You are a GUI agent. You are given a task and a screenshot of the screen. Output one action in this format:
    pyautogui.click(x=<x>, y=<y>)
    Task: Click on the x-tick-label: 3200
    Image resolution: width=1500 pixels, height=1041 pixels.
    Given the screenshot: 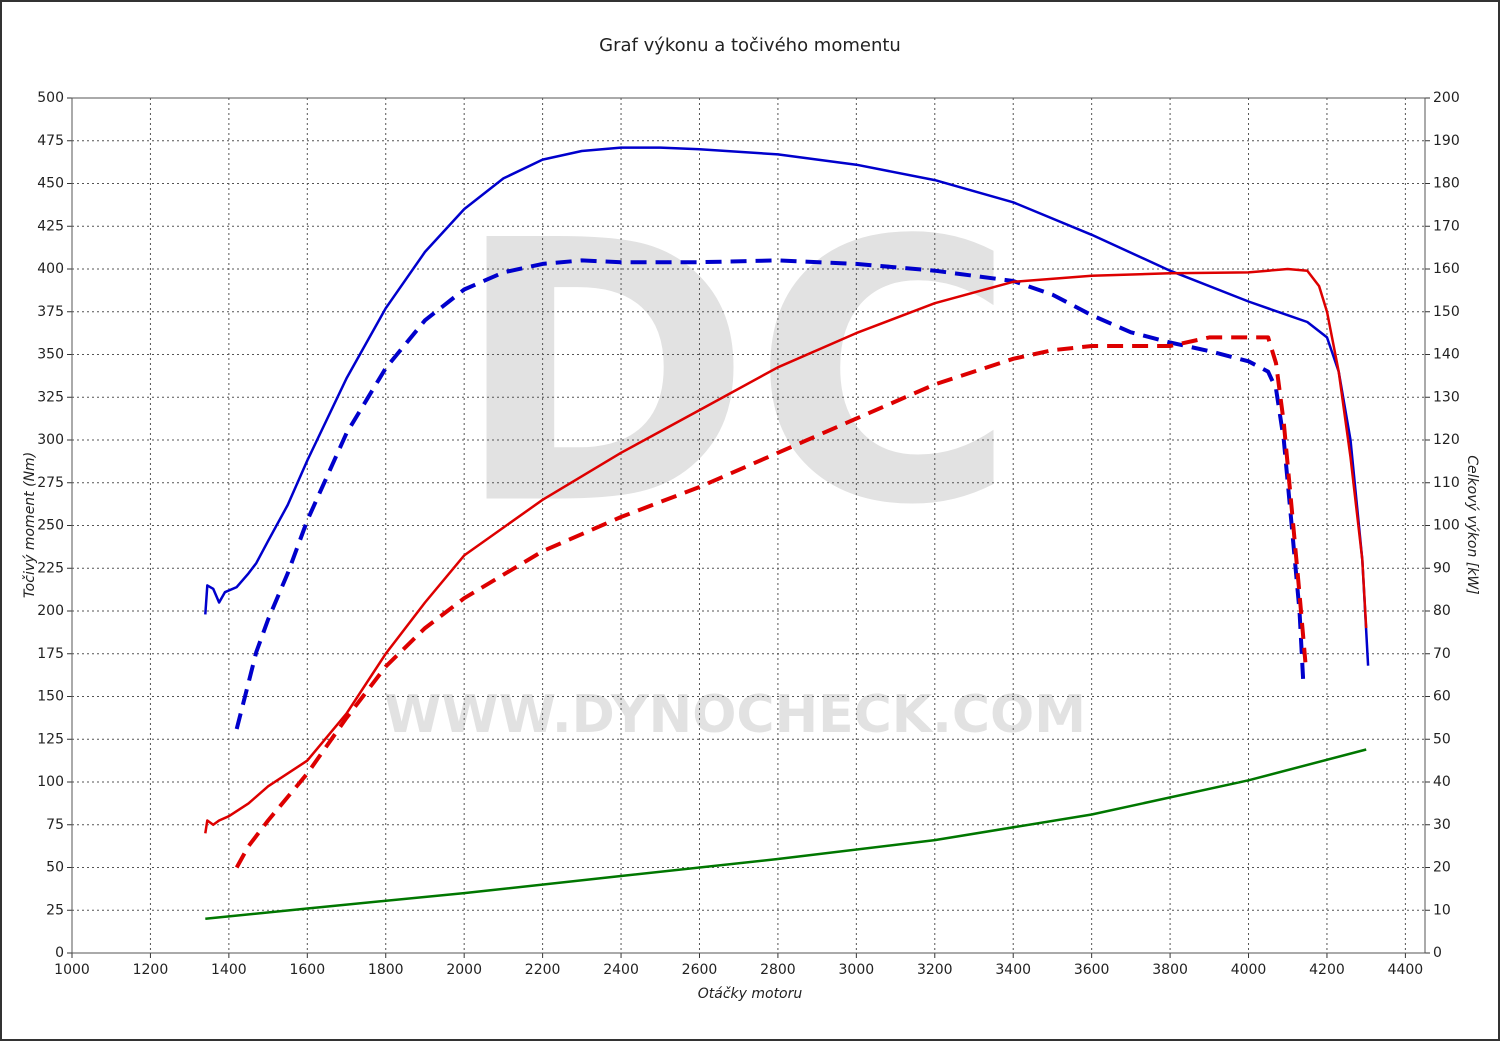 What is the action you would take?
    pyautogui.click(x=935, y=970)
    